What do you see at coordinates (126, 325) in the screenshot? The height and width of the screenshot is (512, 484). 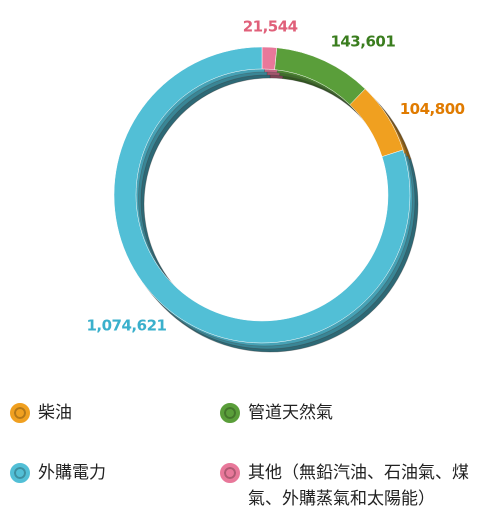 I see `value-label: 1,074,621` at bounding box center [126, 325].